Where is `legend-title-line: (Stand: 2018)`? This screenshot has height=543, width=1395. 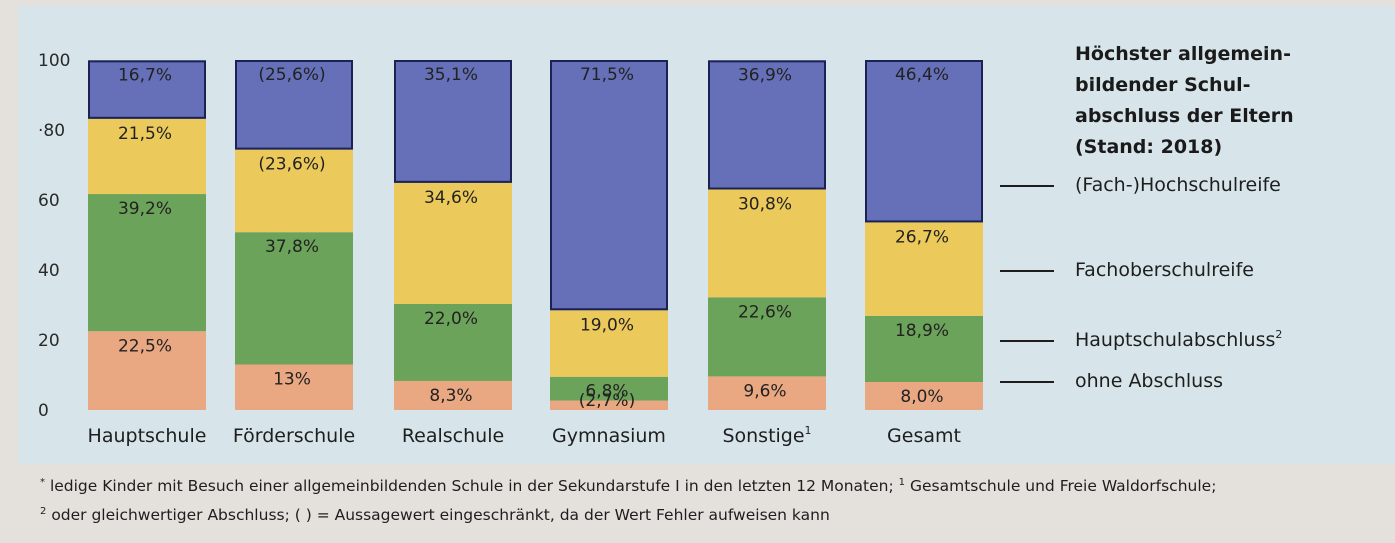 legend-title-line: (Stand: 2018) is located at coordinates (1148, 147).